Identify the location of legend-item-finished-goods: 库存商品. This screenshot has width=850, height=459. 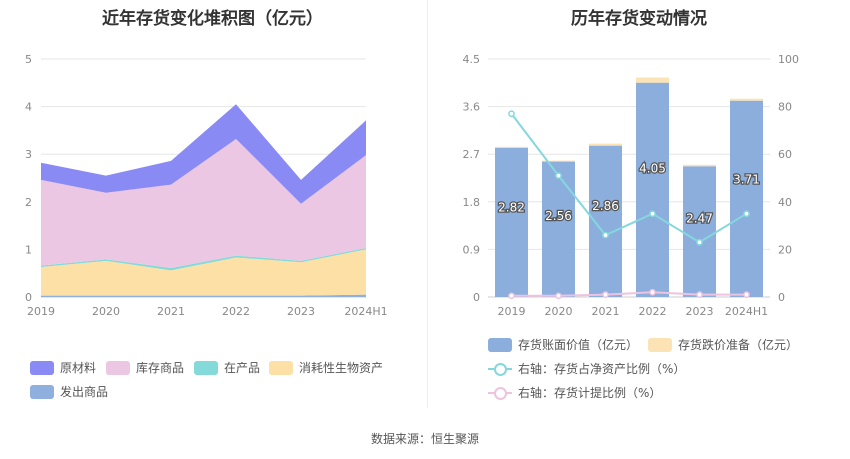
(145, 367).